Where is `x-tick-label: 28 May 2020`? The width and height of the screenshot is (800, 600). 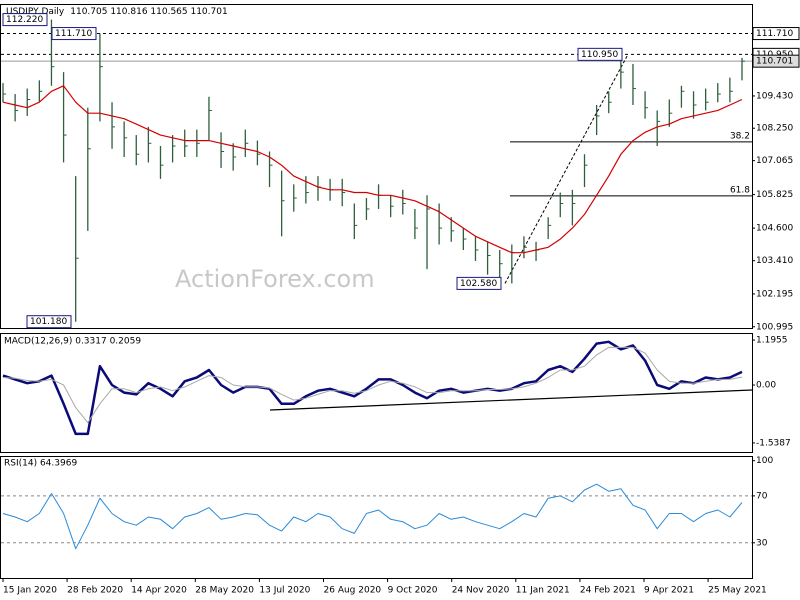 x-tick-label: 28 May 2020 is located at coordinates (224, 591).